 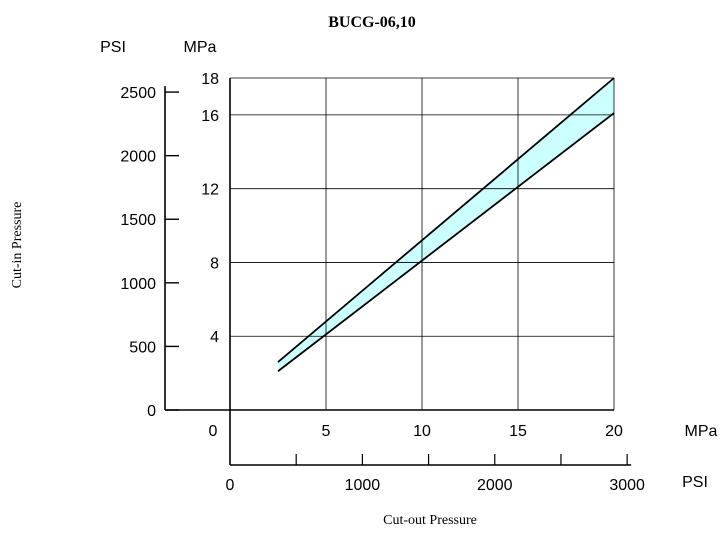 I want to click on x-axis-label: Cut-out Pressure, so click(x=430, y=520).